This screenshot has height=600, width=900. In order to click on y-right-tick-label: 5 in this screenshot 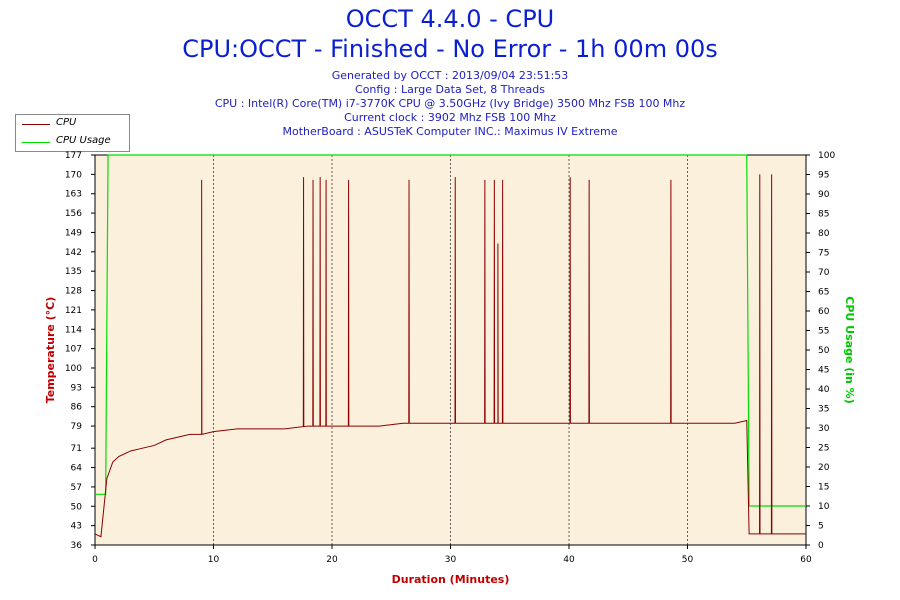, I will do `click(821, 527)`.